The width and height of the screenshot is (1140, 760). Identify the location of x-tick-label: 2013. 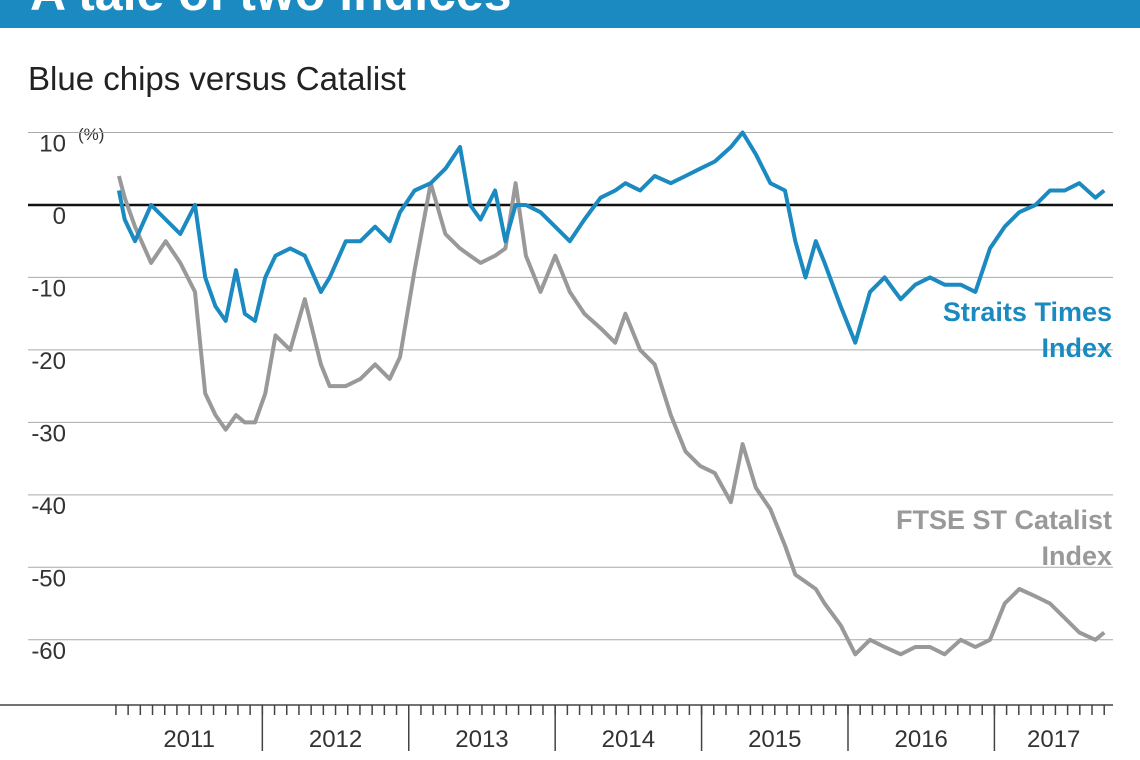
(481, 739).